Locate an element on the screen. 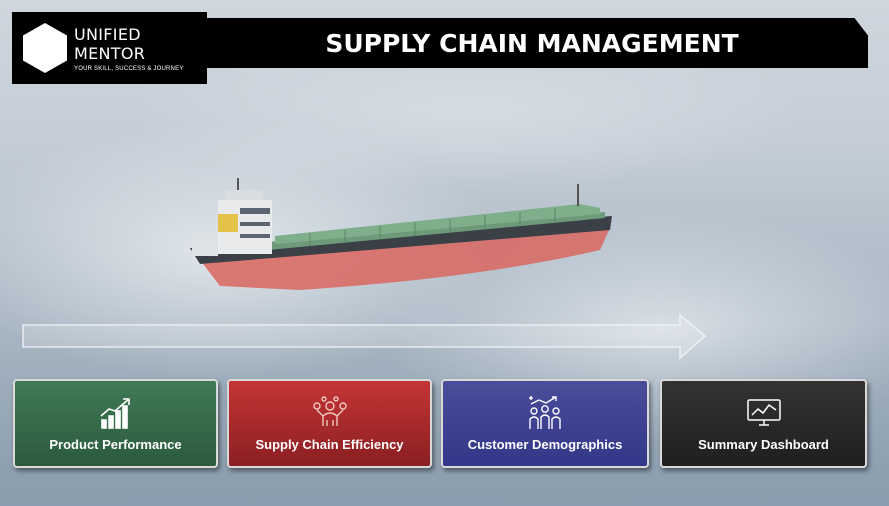 The height and width of the screenshot is (506, 889). monitor-chart-icon is located at coordinates (763, 412).